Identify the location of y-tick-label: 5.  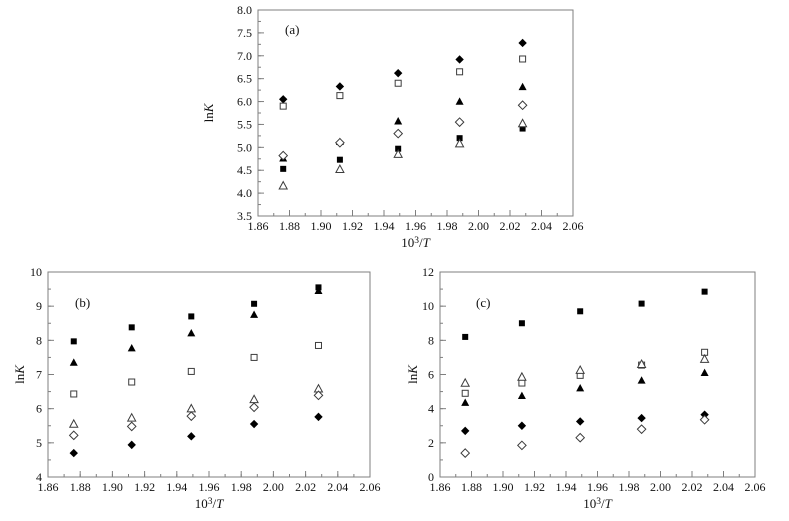
(39, 443).